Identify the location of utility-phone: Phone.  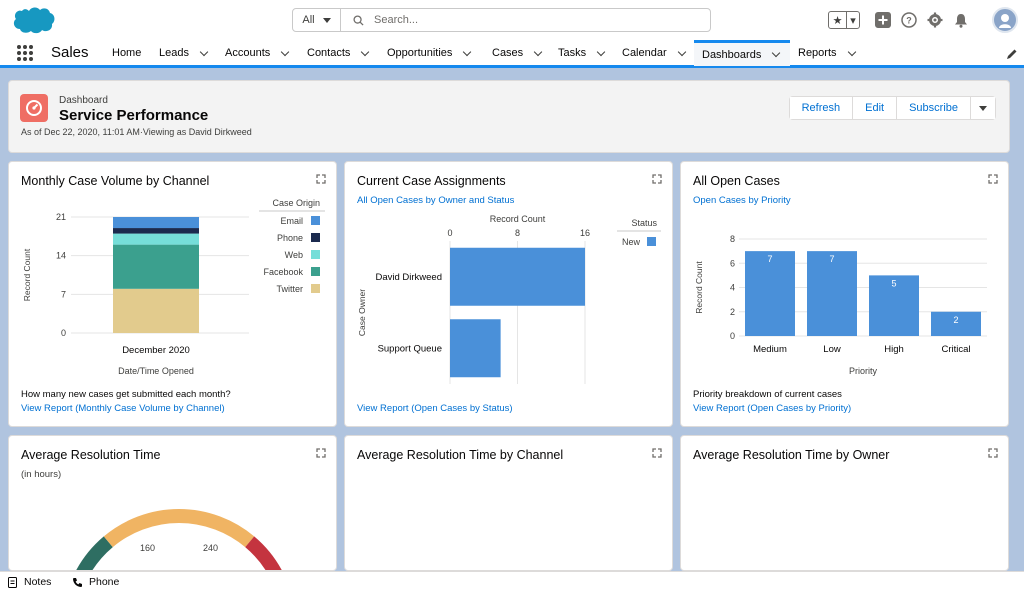
(95, 582).